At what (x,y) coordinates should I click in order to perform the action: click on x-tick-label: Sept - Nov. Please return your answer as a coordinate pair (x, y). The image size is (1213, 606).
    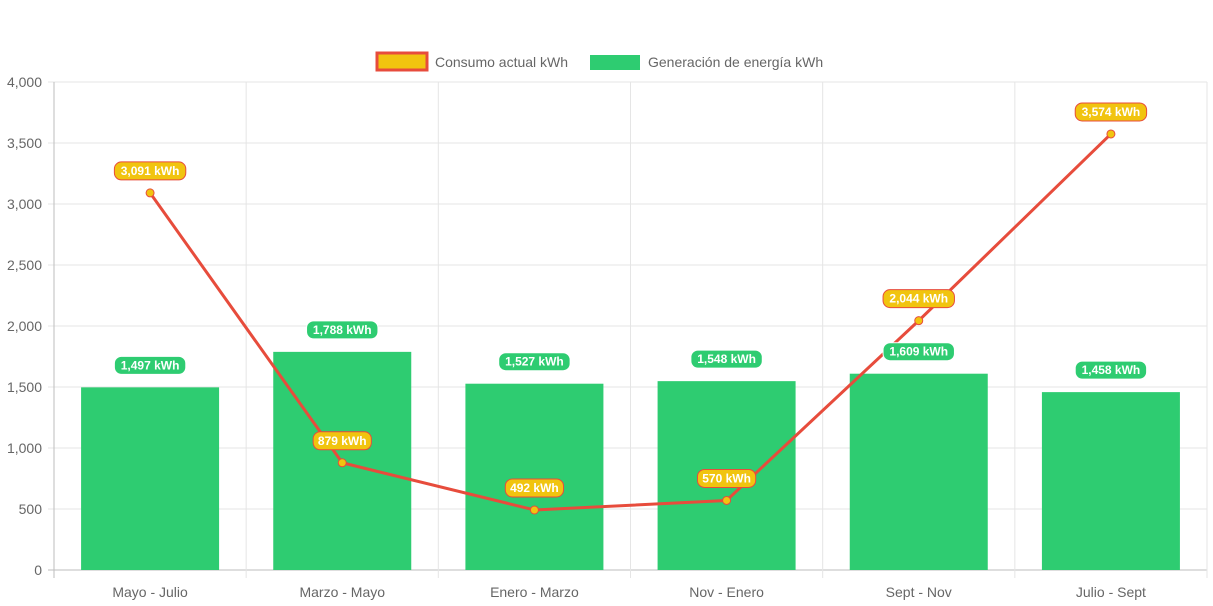
    Looking at the image, I should click on (919, 592).